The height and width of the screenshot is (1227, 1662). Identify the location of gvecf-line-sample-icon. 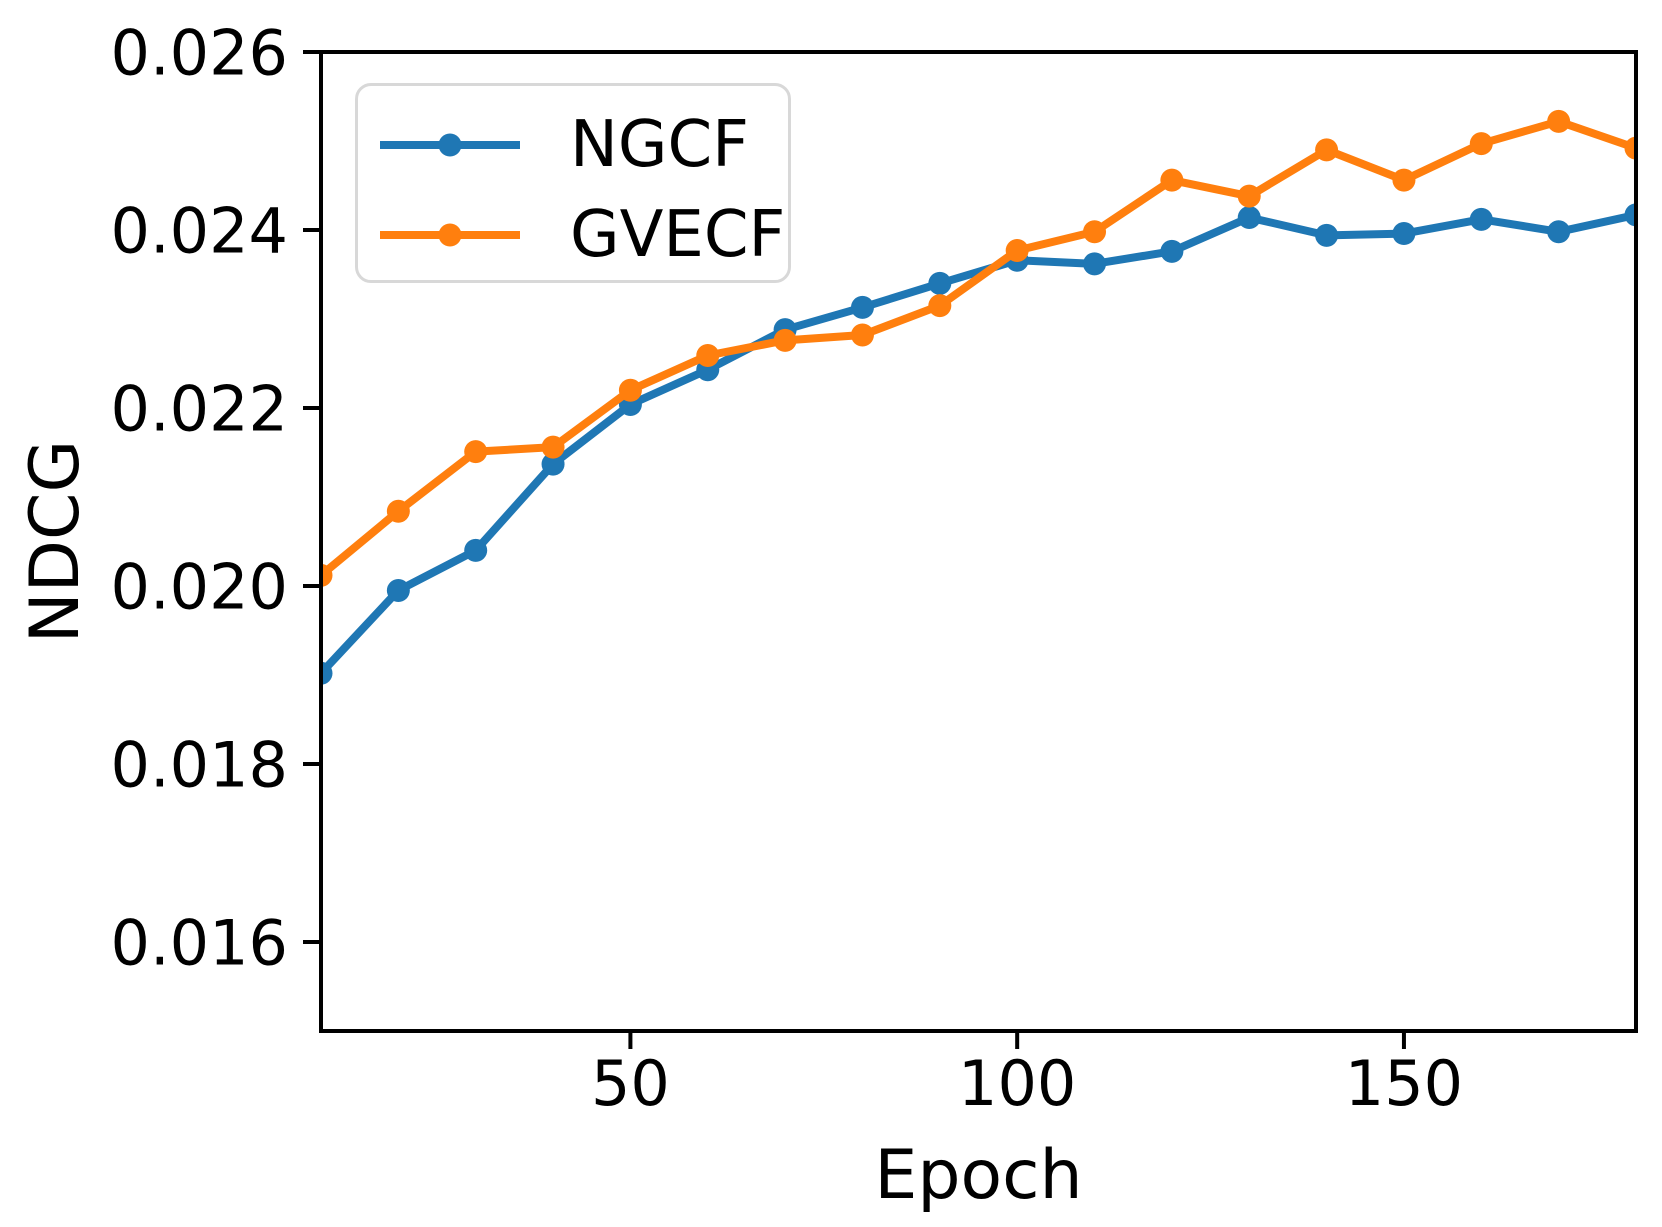
(450, 235).